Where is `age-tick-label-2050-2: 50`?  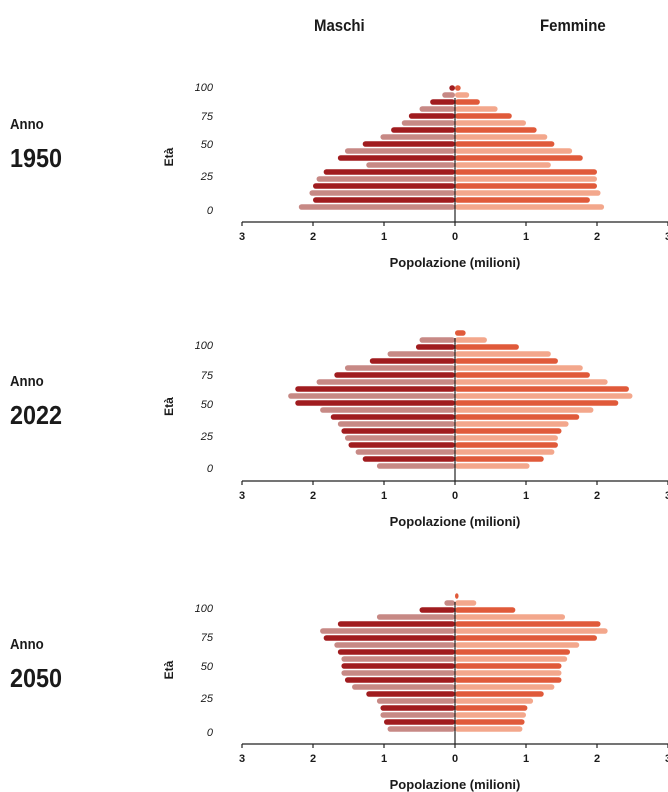 age-tick-label-2050-2: 50 is located at coordinates (207, 667).